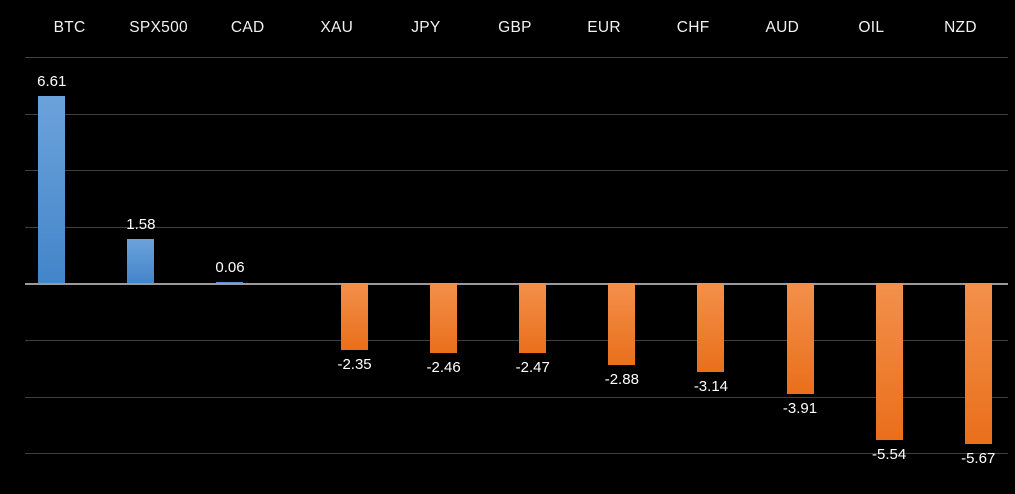 This screenshot has width=1015, height=494. I want to click on value-label-oil: -5.54, so click(889, 455).